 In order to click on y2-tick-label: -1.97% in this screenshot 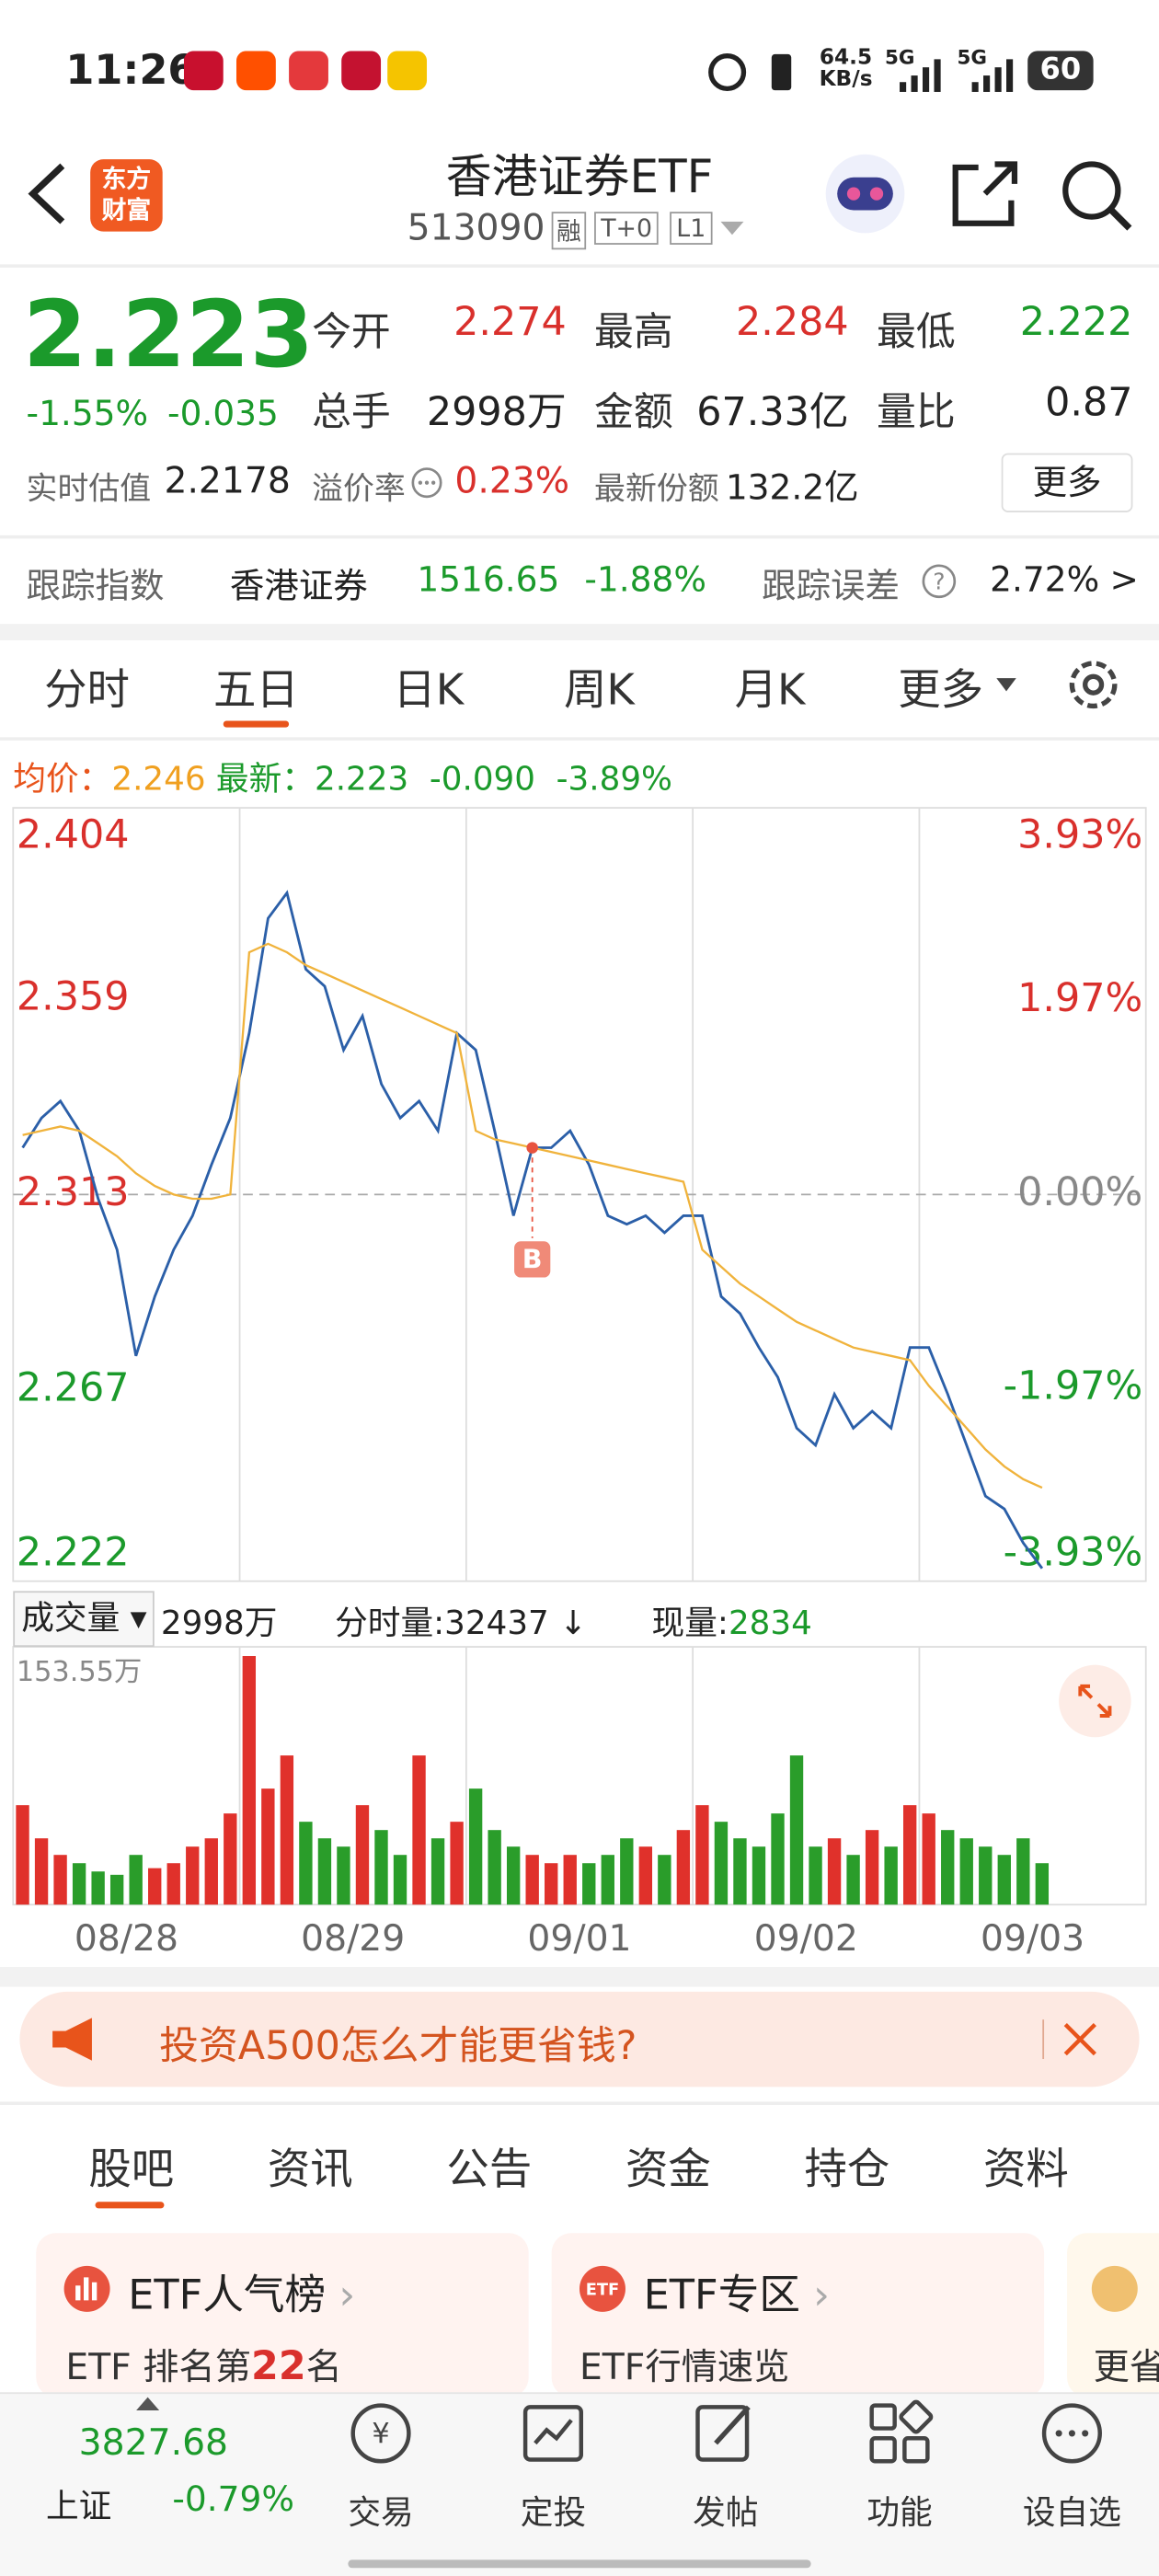, I will do `click(1073, 1386)`.